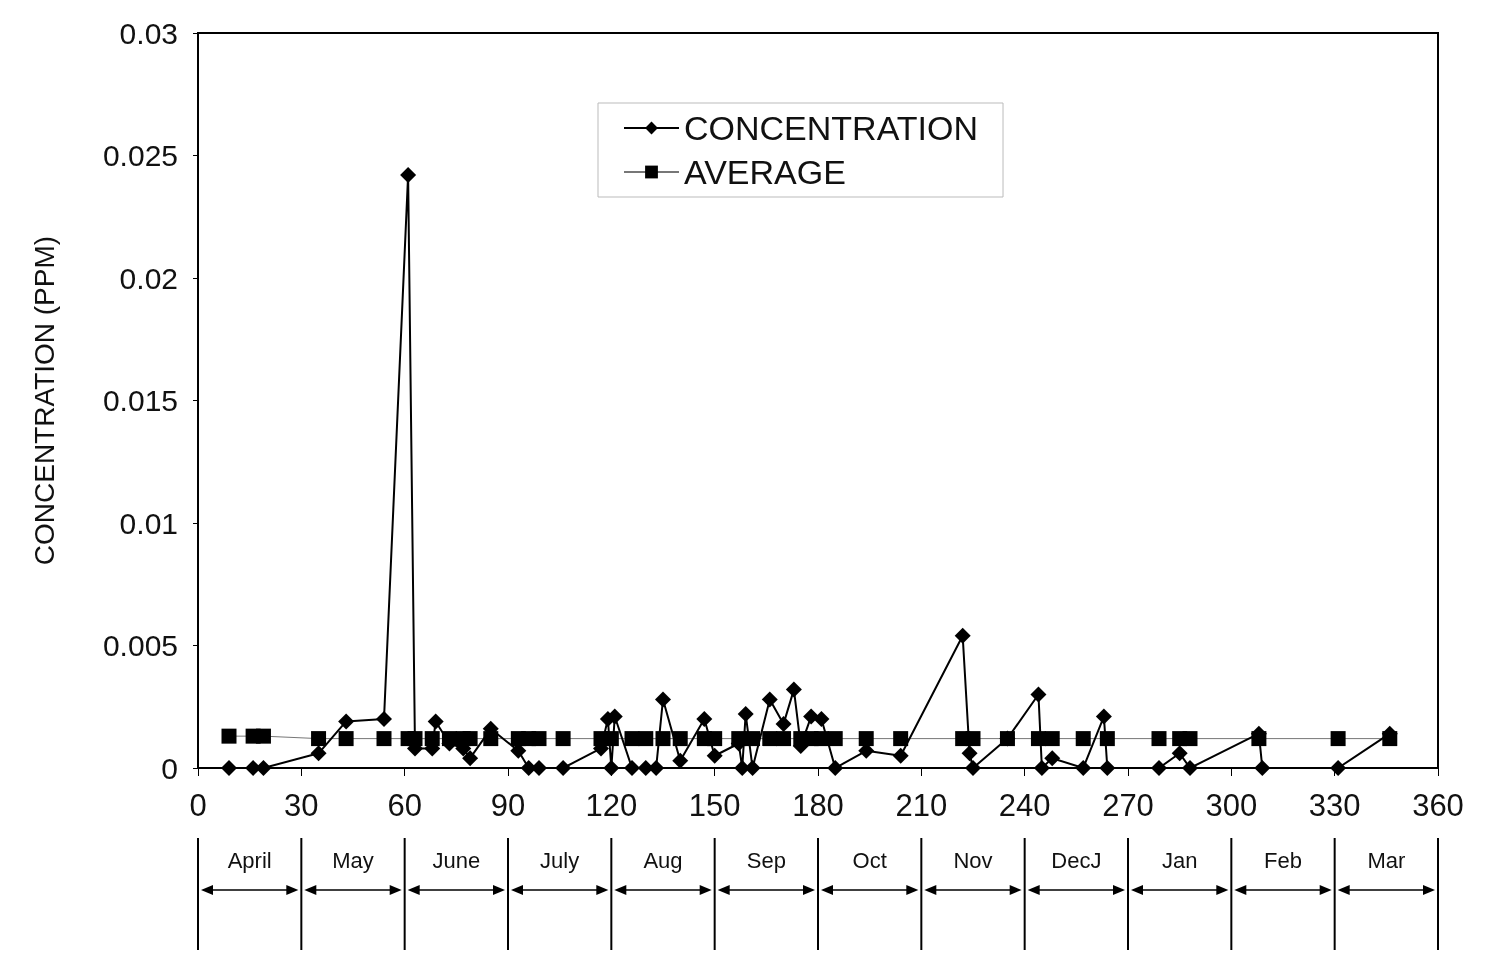  What do you see at coordinates (831, 128) in the screenshot?
I see `legend-label: CONCENTRATION` at bounding box center [831, 128].